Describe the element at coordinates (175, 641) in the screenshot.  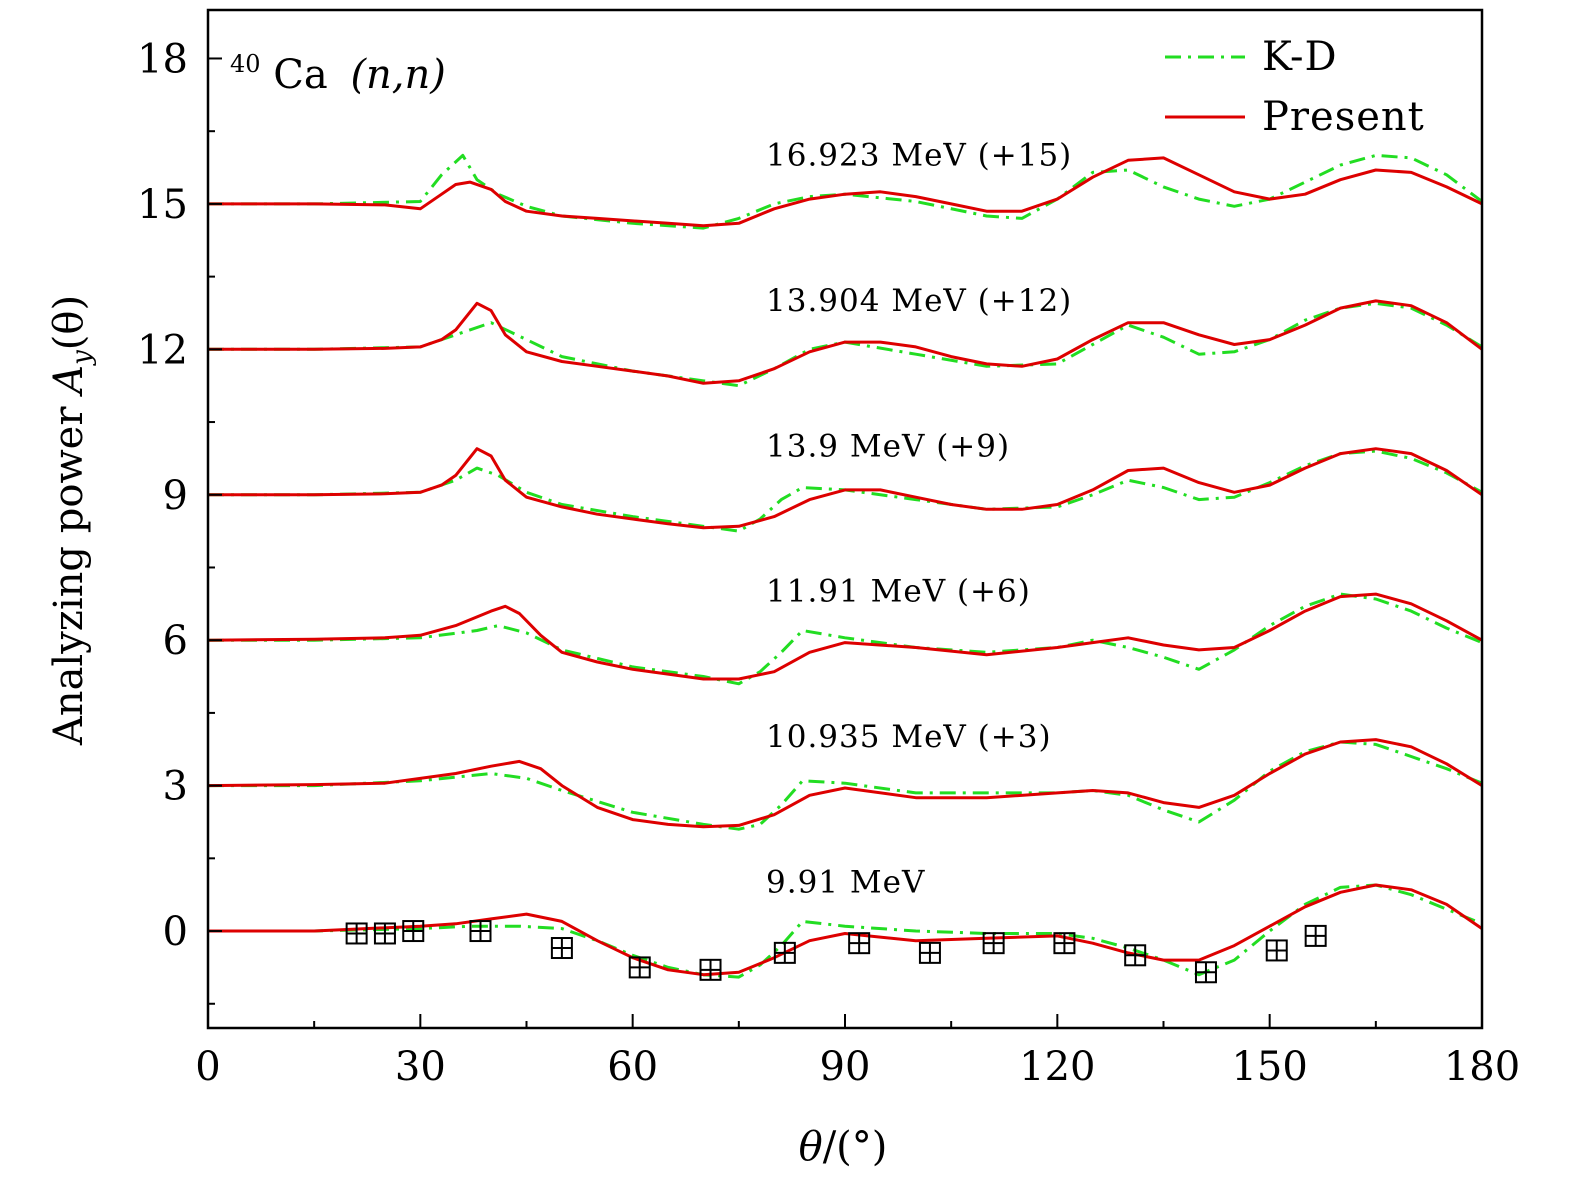
I see `y-tick-label: 6` at that location.